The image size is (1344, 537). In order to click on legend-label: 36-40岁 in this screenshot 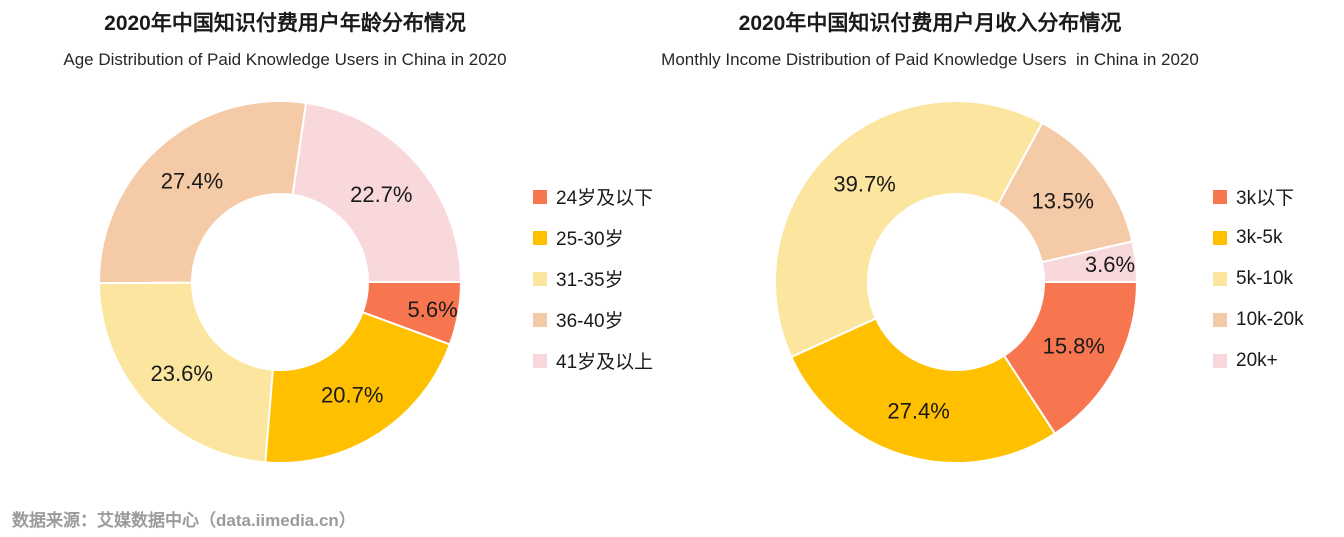, I will do `click(590, 321)`.